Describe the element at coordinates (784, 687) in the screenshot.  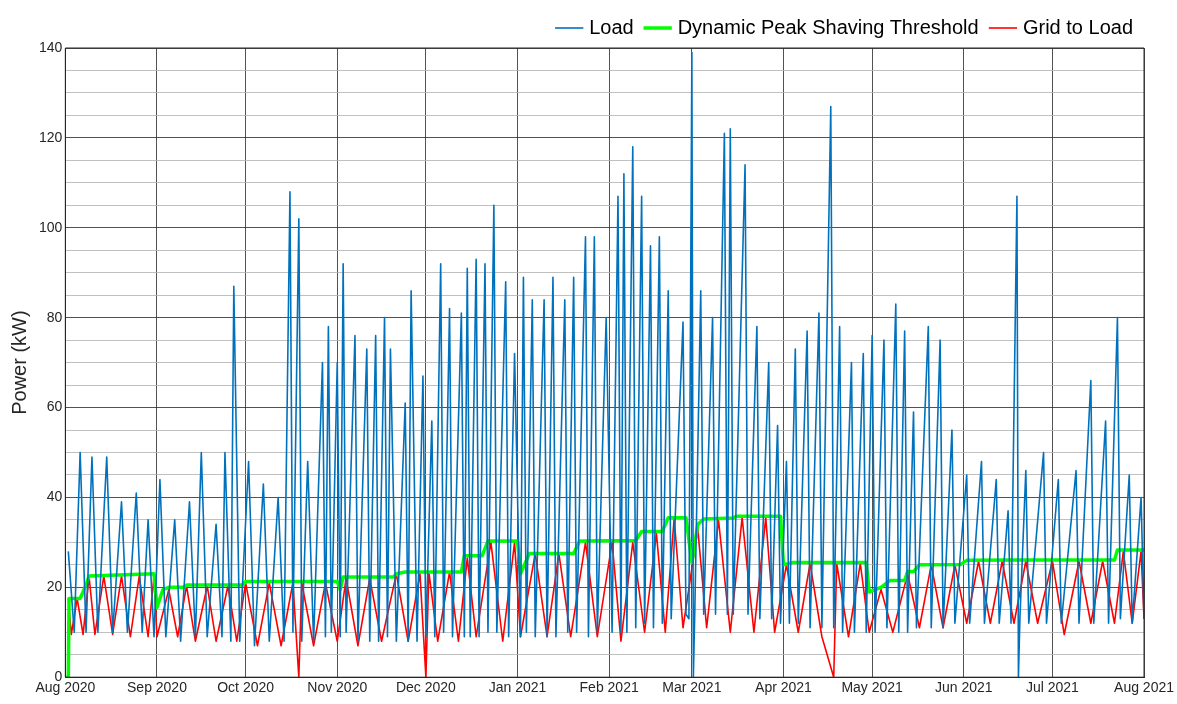
I see `x-tick-label: Apr 2021` at that location.